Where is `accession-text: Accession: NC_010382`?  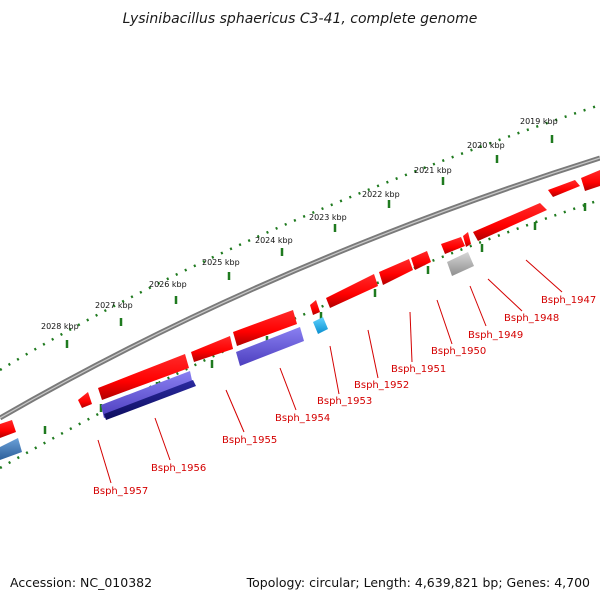 accession-text: Accession: NC_010382 is located at coordinates (81, 582).